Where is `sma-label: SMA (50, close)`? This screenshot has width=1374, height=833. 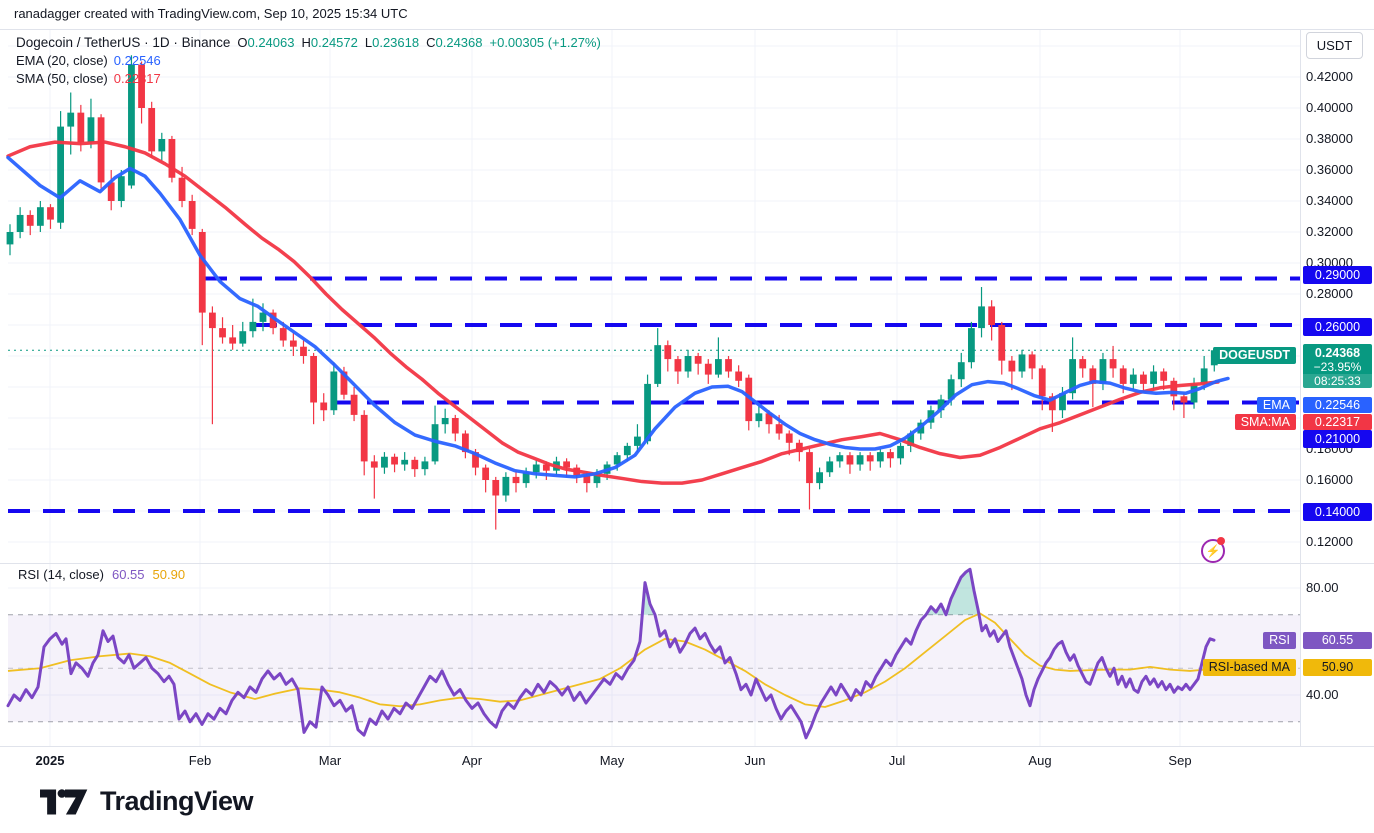
sma-label: SMA (50, close) is located at coordinates (62, 78).